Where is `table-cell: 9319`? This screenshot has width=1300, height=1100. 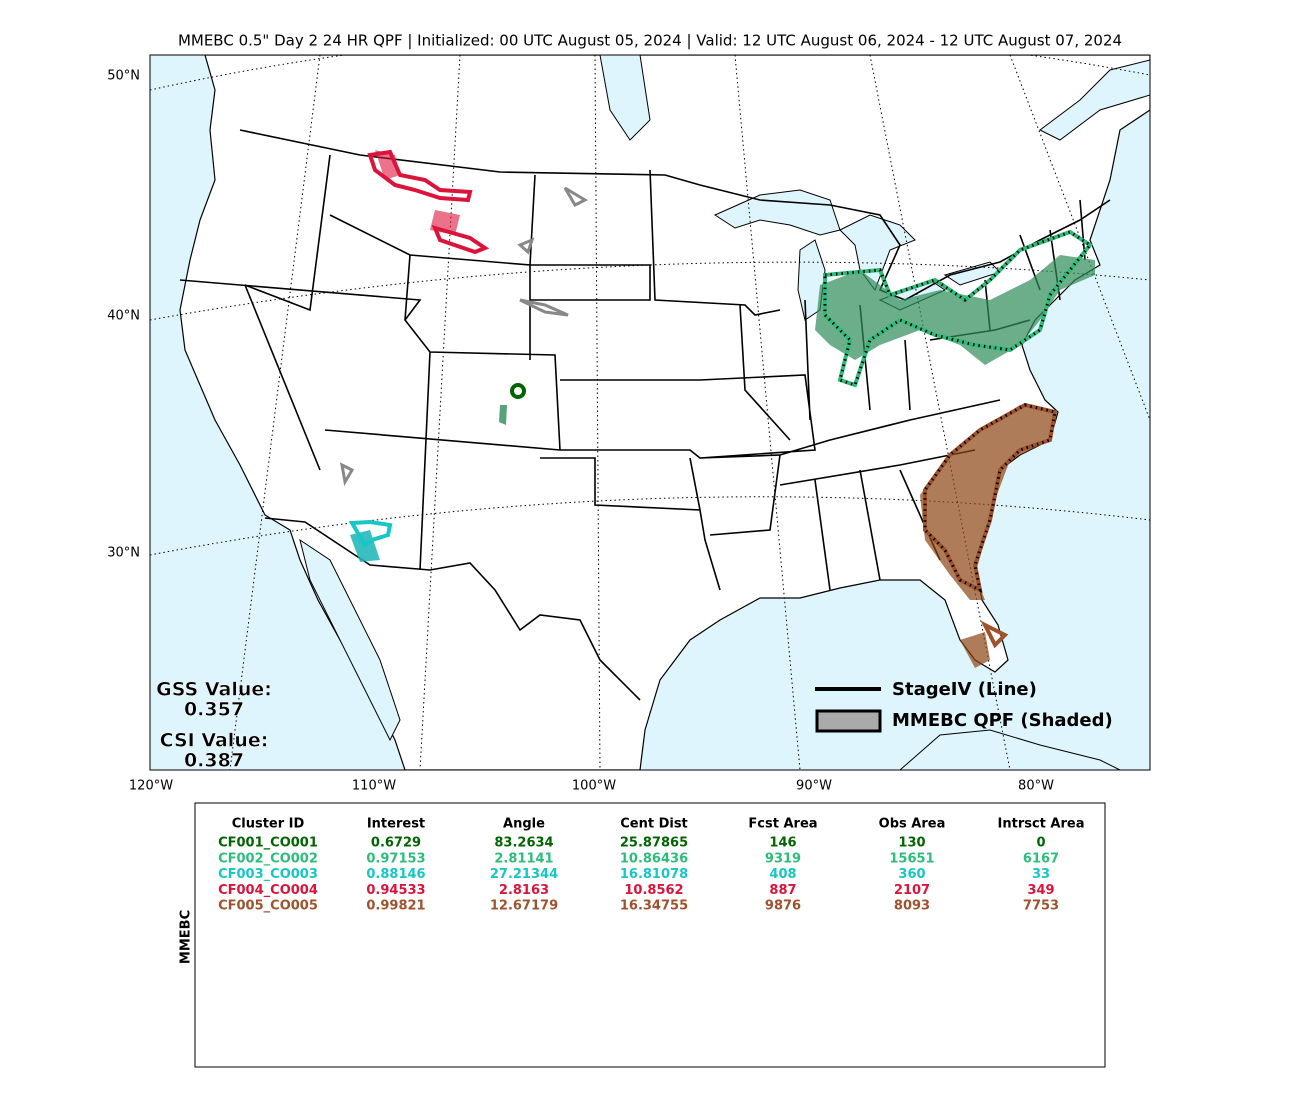 table-cell: 9319 is located at coordinates (783, 858).